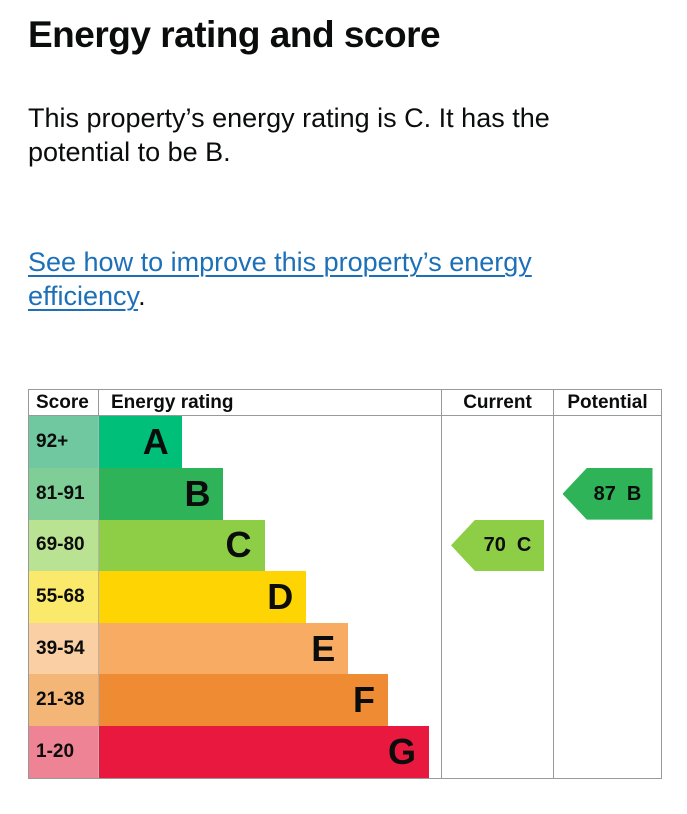  Describe the element at coordinates (63, 442) in the screenshot. I see `score-range-cell-a: 92+` at that location.